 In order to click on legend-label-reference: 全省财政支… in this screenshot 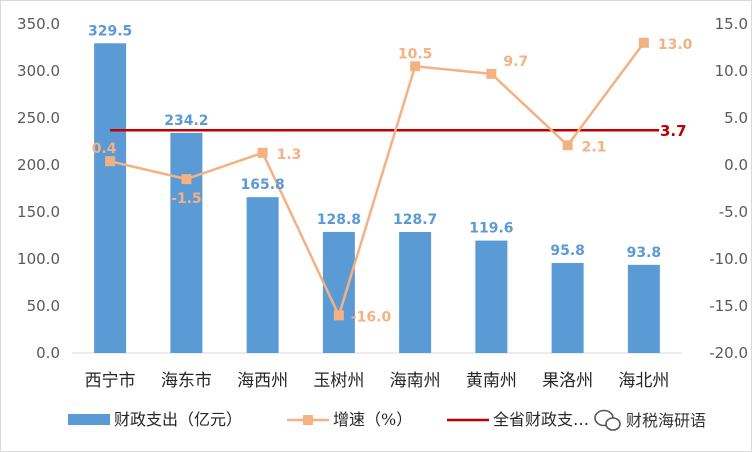, I will do `click(541, 419)`.